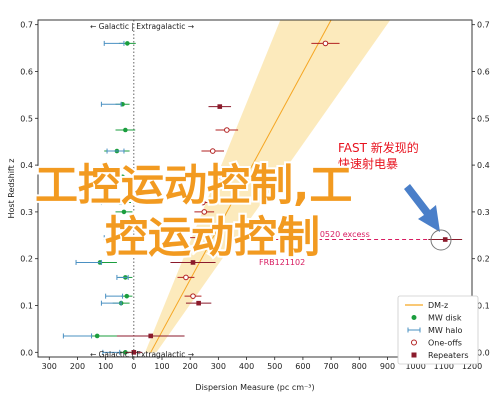 This screenshot has height=403, width=500. Describe the element at coordinates (133, 366) in the screenshot. I see `x-tick-label: 0` at that location.